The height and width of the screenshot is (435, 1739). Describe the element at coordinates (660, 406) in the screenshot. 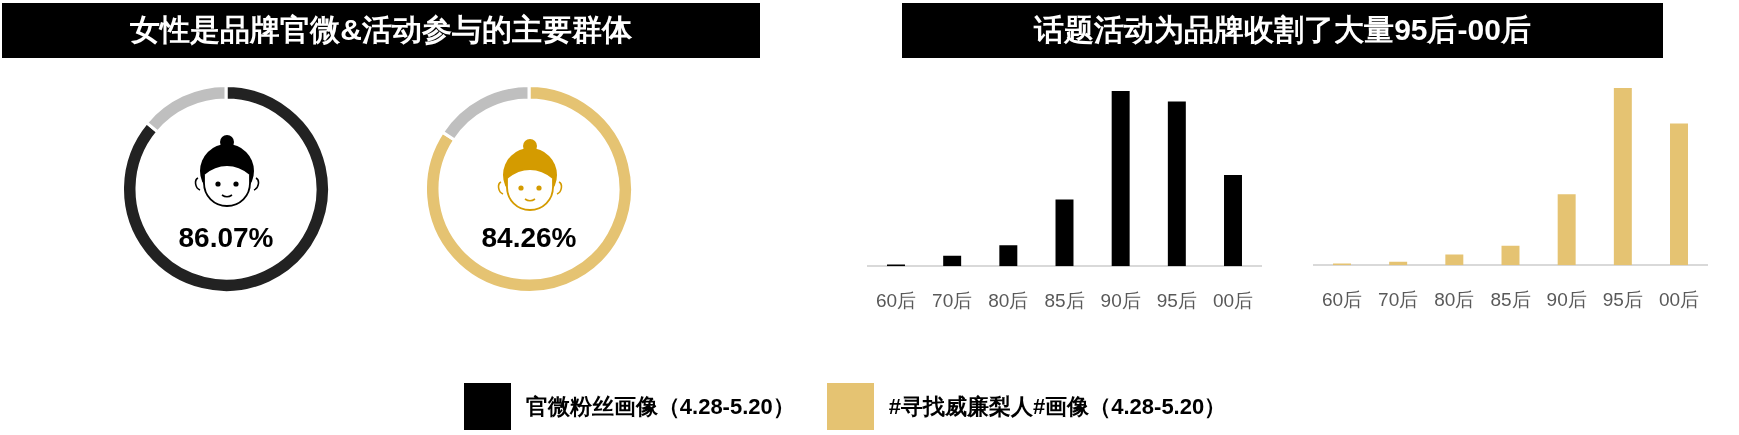

I see `legend-label: 官微粉丝画像（4.28-5.20）` at that location.